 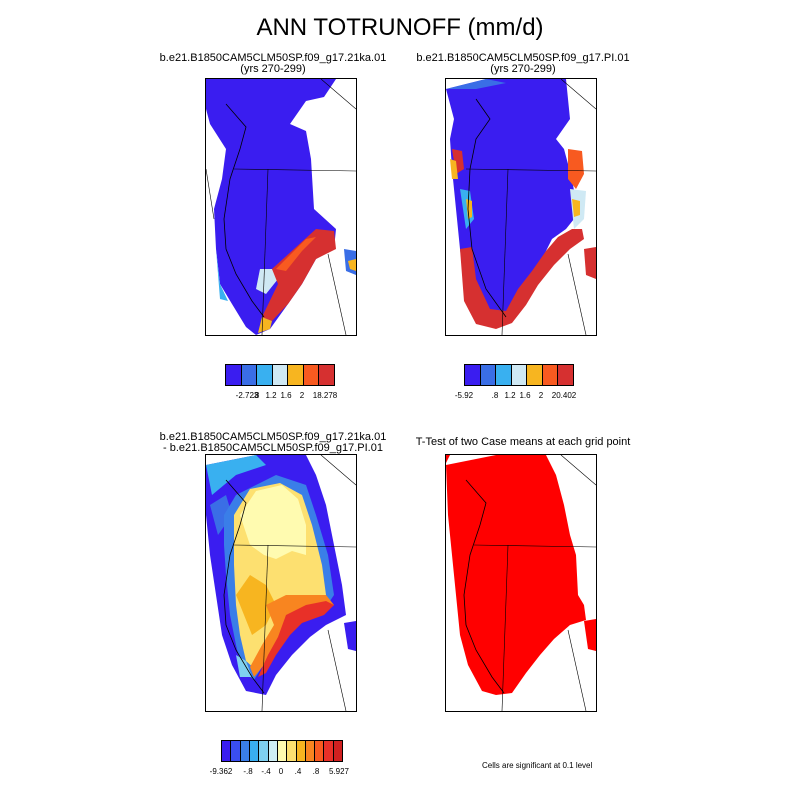 What do you see at coordinates (495, 395) in the screenshot?
I see `panel2-colorbar-label: .8` at bounding box center [495, 395].